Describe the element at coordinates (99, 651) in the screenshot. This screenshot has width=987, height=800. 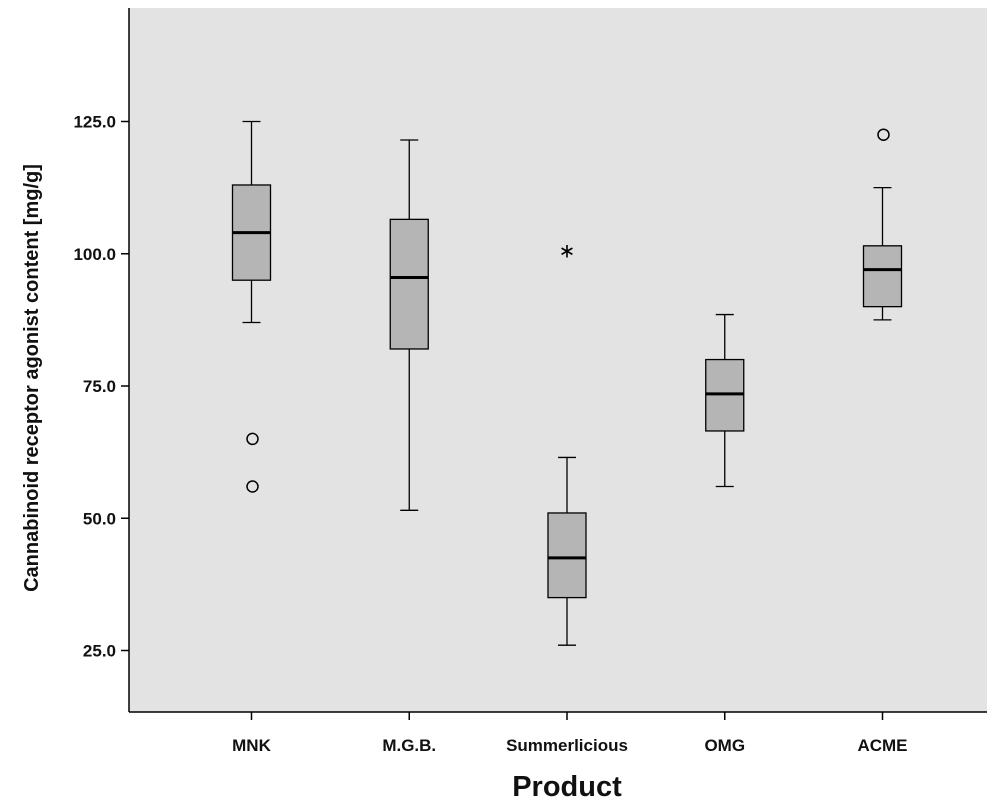
I see `y-tick-label: 25.0` at that location.